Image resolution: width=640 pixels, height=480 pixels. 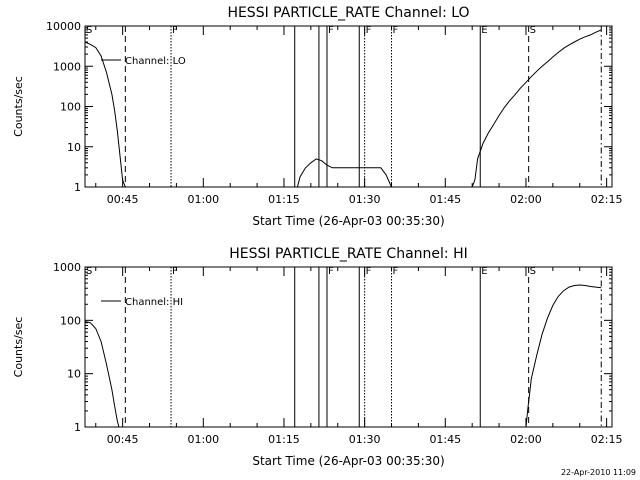 I want to click on legend-label: Channel: HI, so click(x=154, y=302).